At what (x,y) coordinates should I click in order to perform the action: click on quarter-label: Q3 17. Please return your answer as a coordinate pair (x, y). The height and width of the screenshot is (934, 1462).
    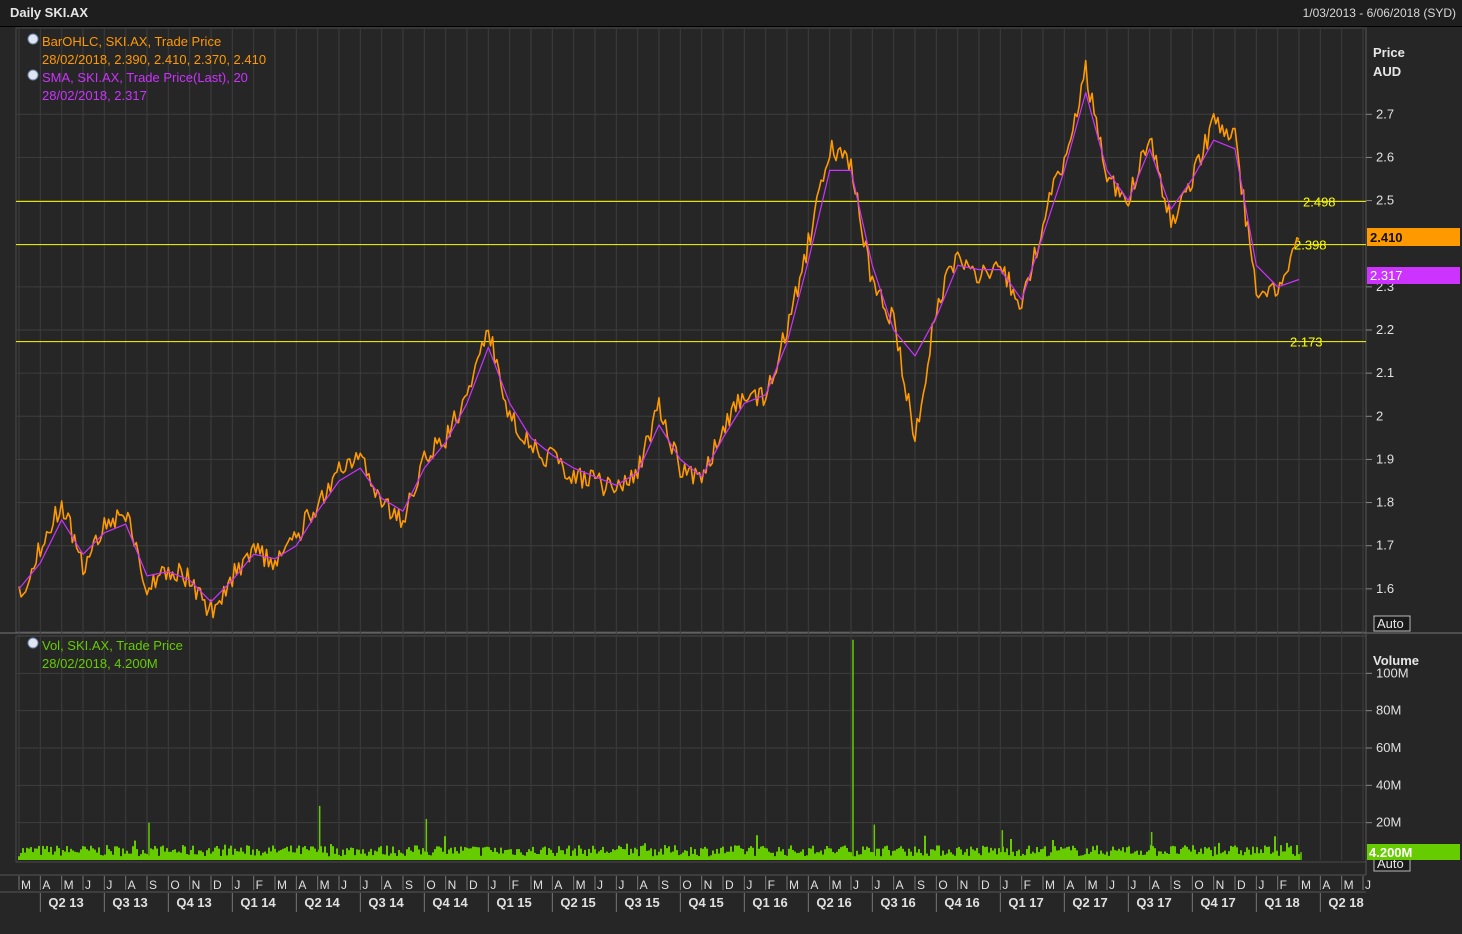
    Looking at the image, I should click on (1153, 902).